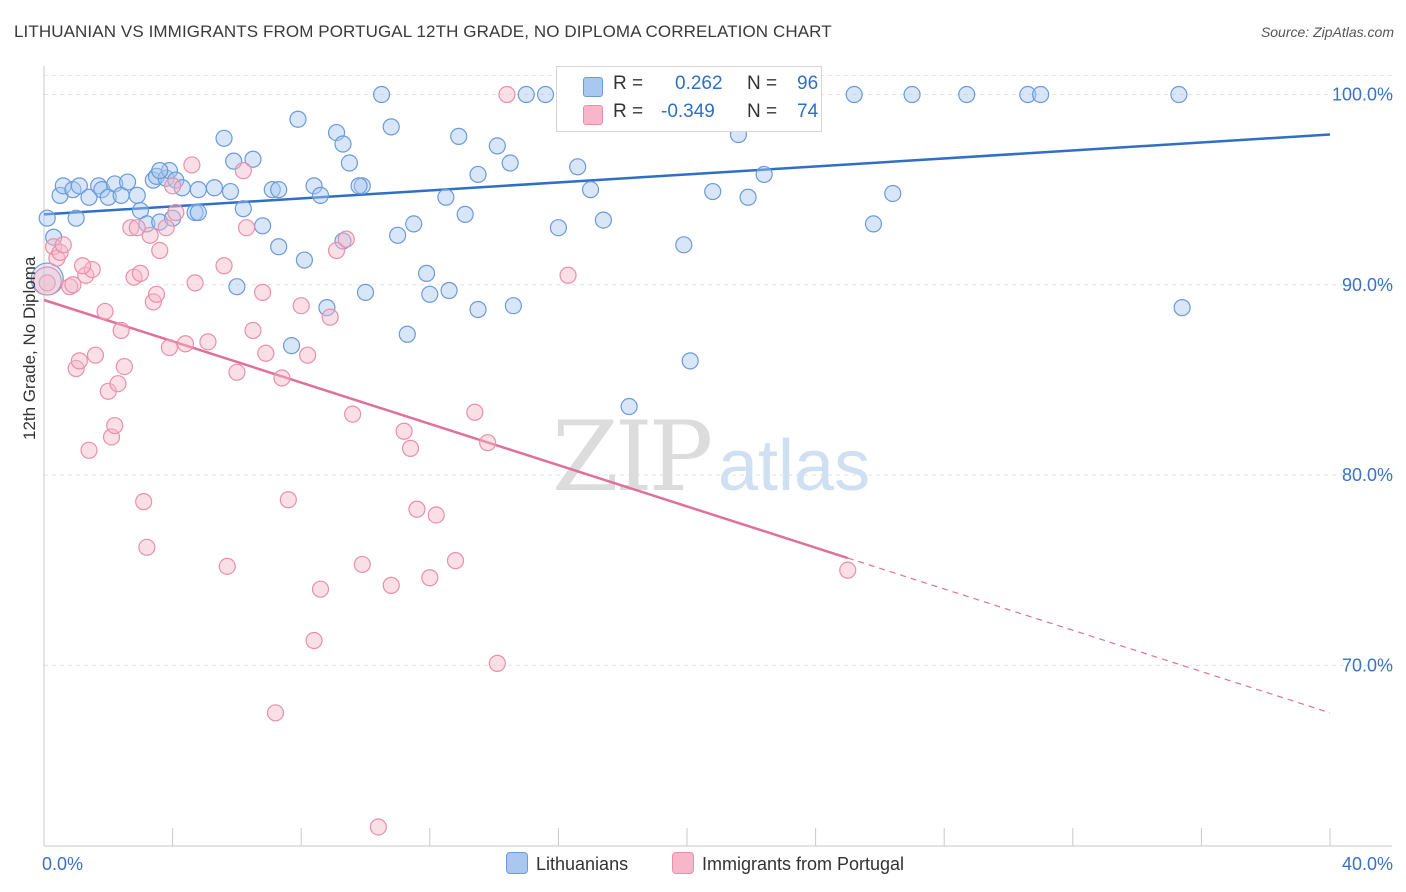 This screenshot has height=892, width=1406. What do you see at coordinates (628, 83) in the screenshot?
I see `r-label: R =` at bounding box center [628, 83].